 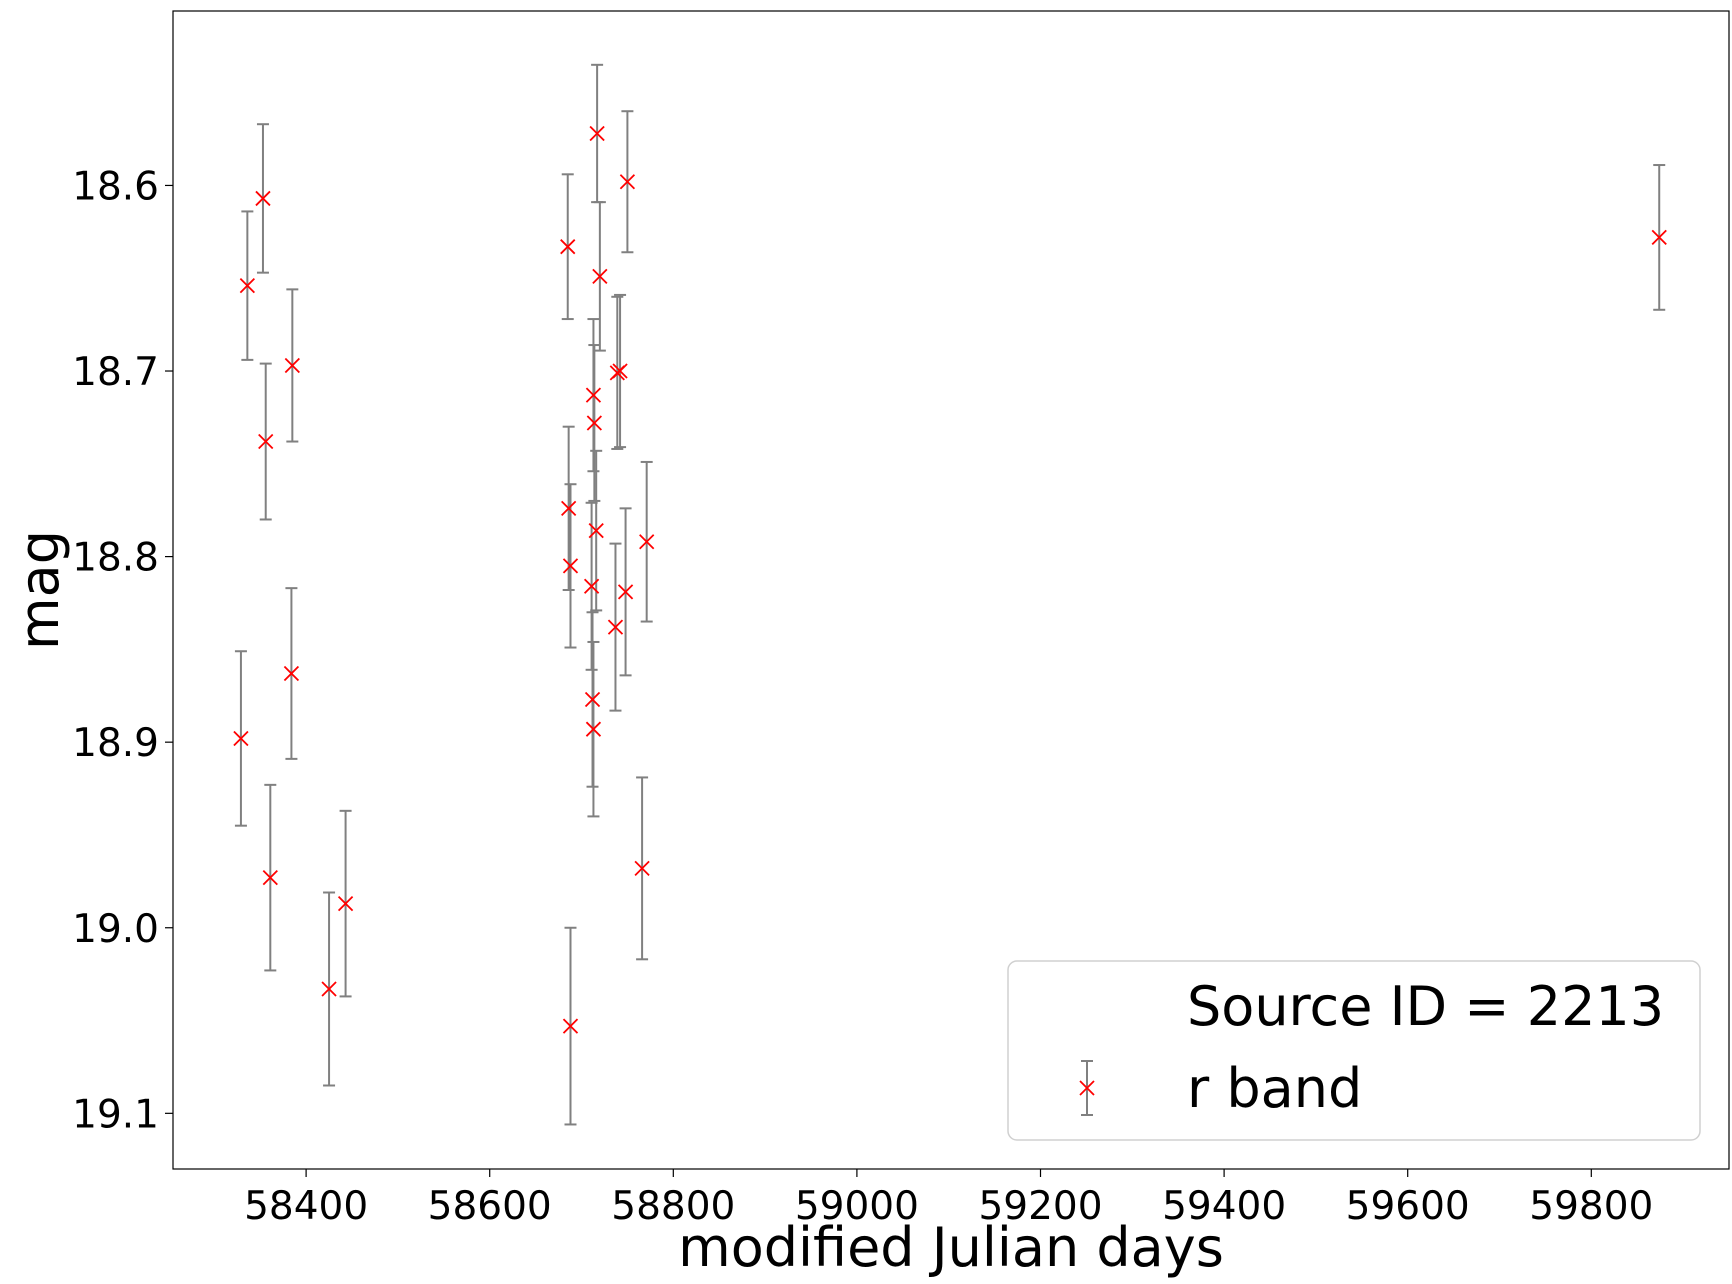 I want to click on x-tick-label: 58800, so click(x=673, y=1206).